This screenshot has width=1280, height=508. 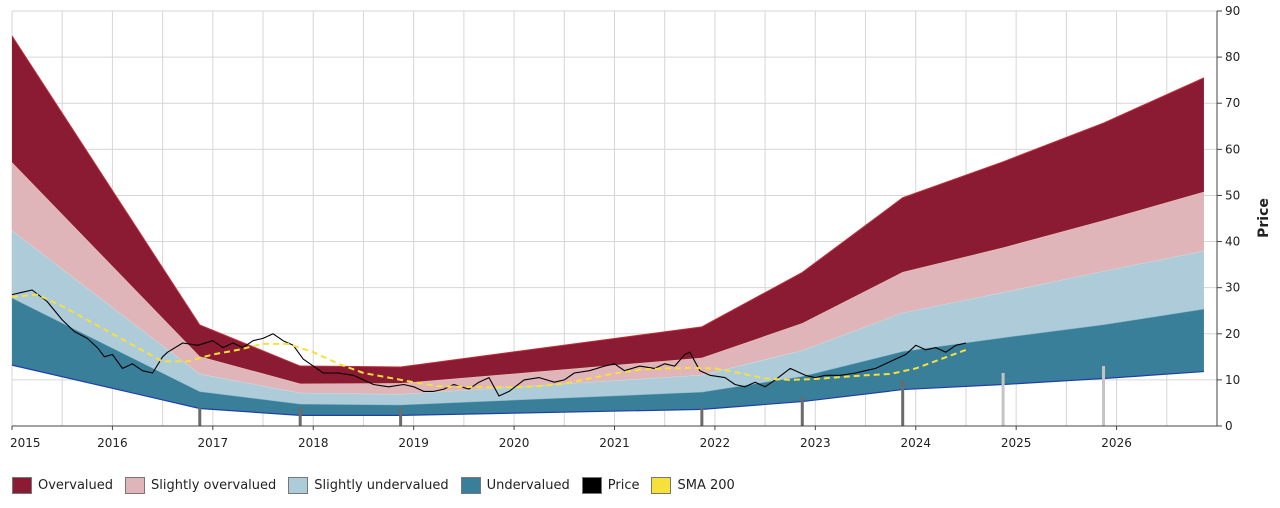 What do you see at coordinates (1229, 426) in the screenshot?
I see `y-tick-label: 0` at bounding box center [1229, 426].